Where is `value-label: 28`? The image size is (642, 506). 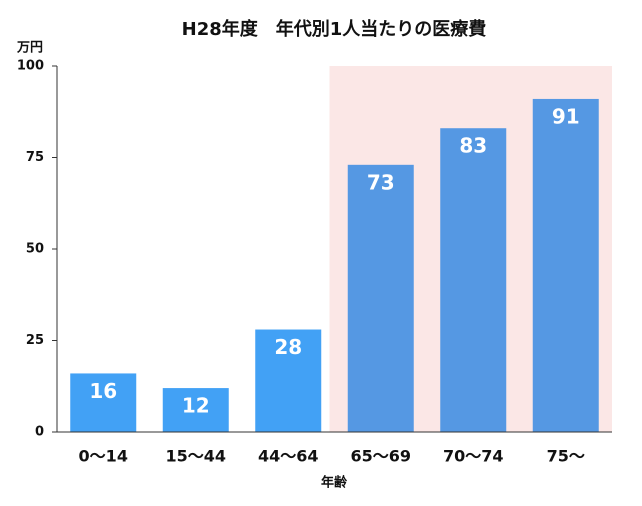
value-label: 28 is located at coordinates (288, 347).